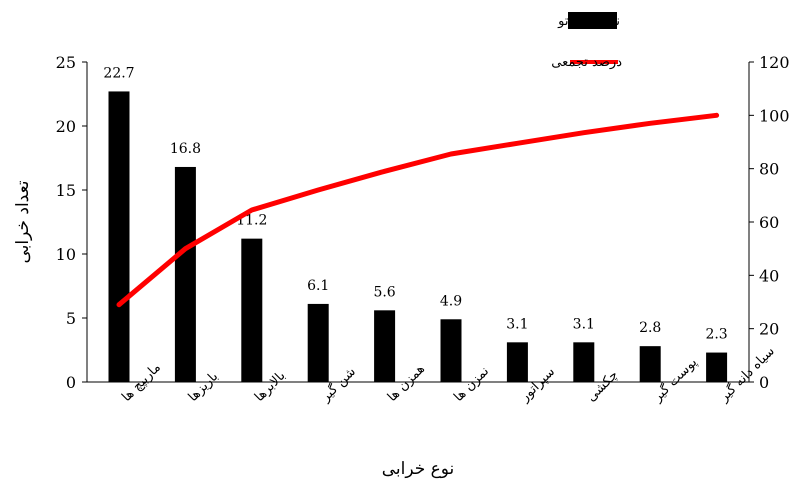 Image resolution: width=796 pixels, height=482 pixels. Describe the element at coordinates (66, 126) in the screenshot. I see `left-tick-label: 20` at that location.